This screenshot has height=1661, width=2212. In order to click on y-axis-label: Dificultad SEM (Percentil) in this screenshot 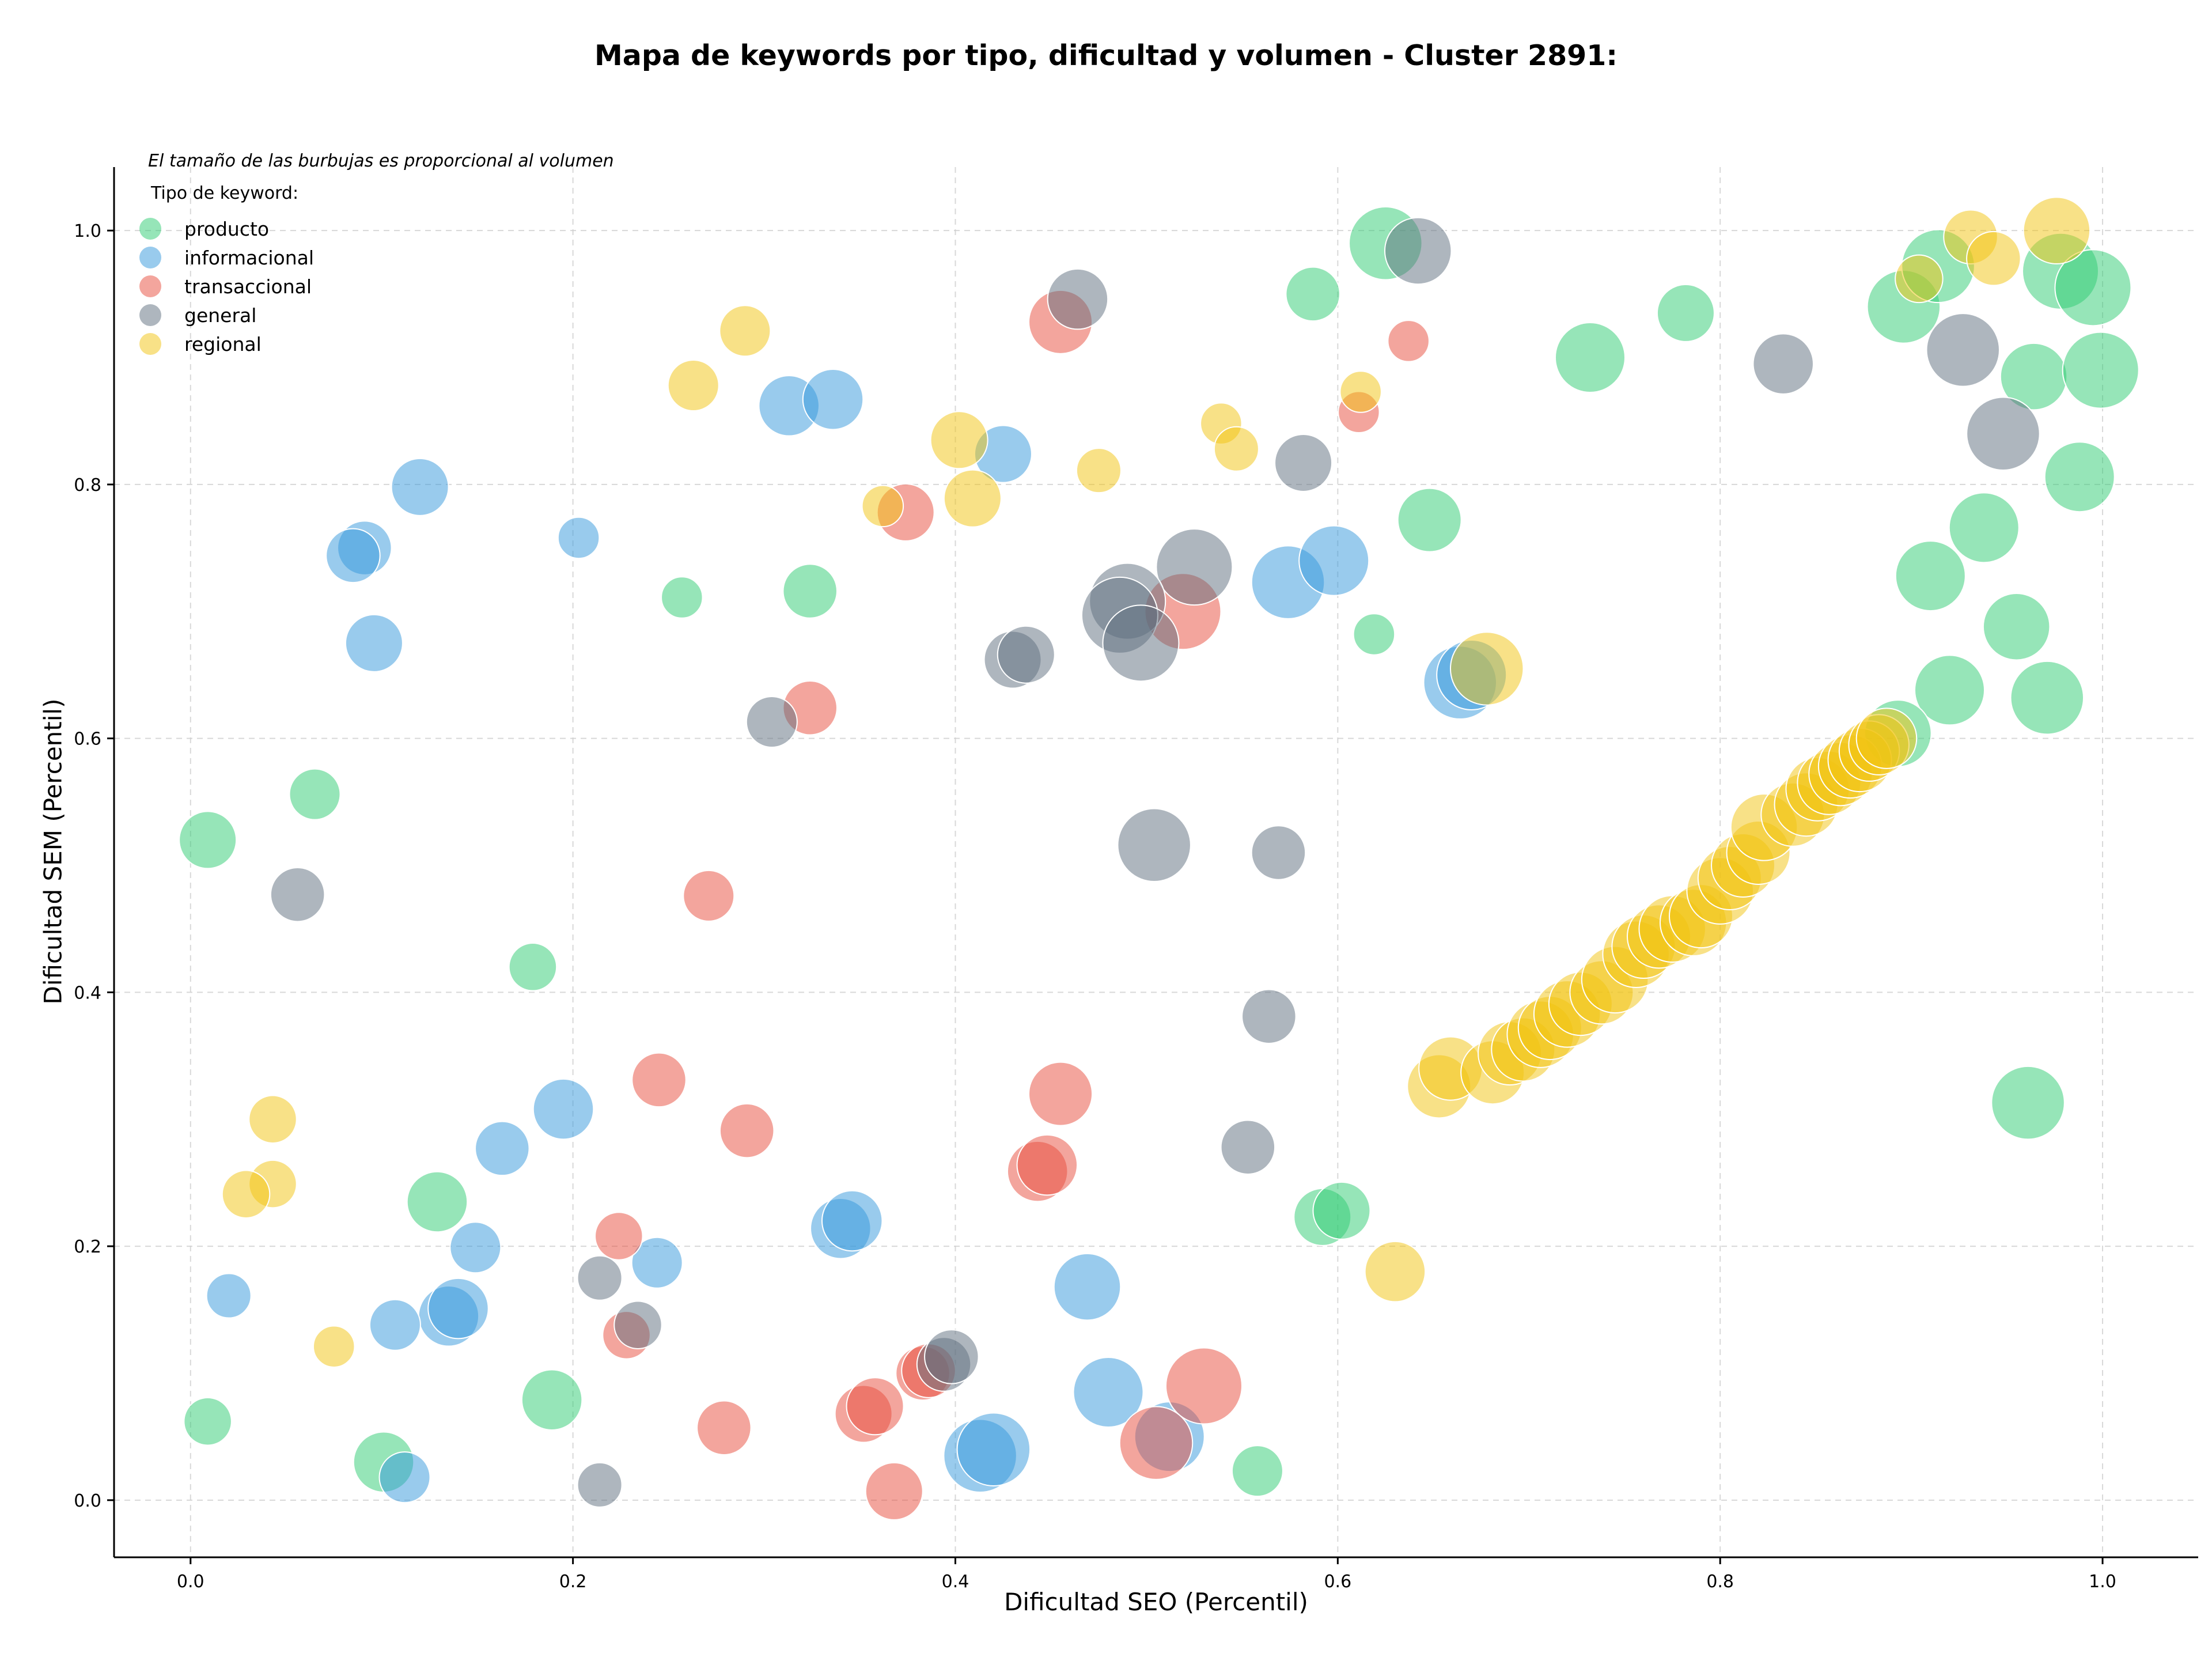, I will do `click(53, 851)`.